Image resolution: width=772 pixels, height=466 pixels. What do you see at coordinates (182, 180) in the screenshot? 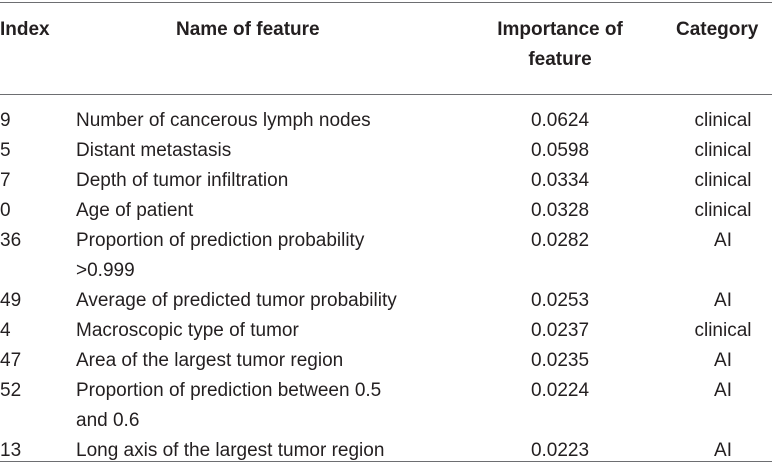
I see `feature-name-line: Depth of tumor infiltration` at bounding box center [182, 180].